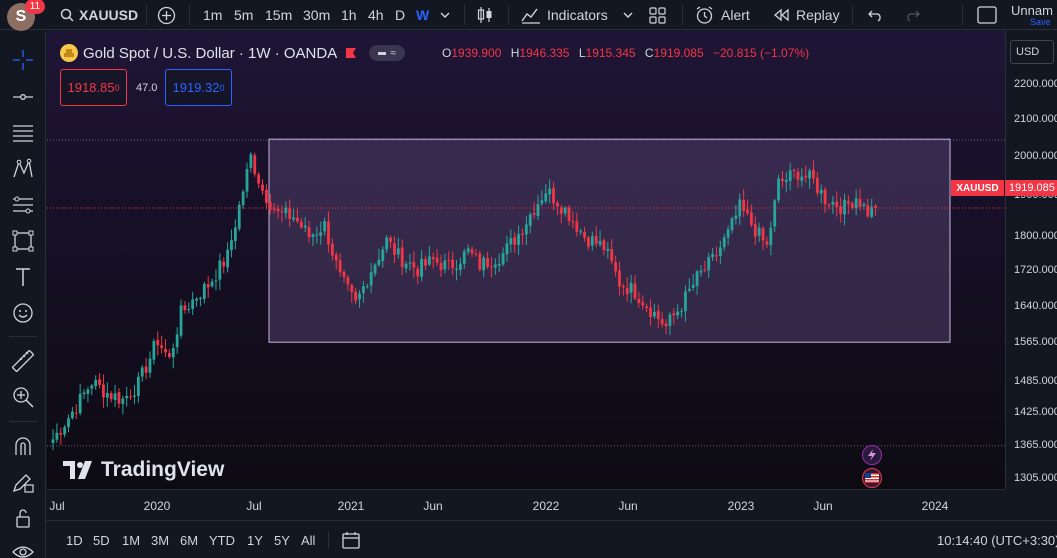  I want to click on symbol-search-button: XAUUSD, so click(99, 15).